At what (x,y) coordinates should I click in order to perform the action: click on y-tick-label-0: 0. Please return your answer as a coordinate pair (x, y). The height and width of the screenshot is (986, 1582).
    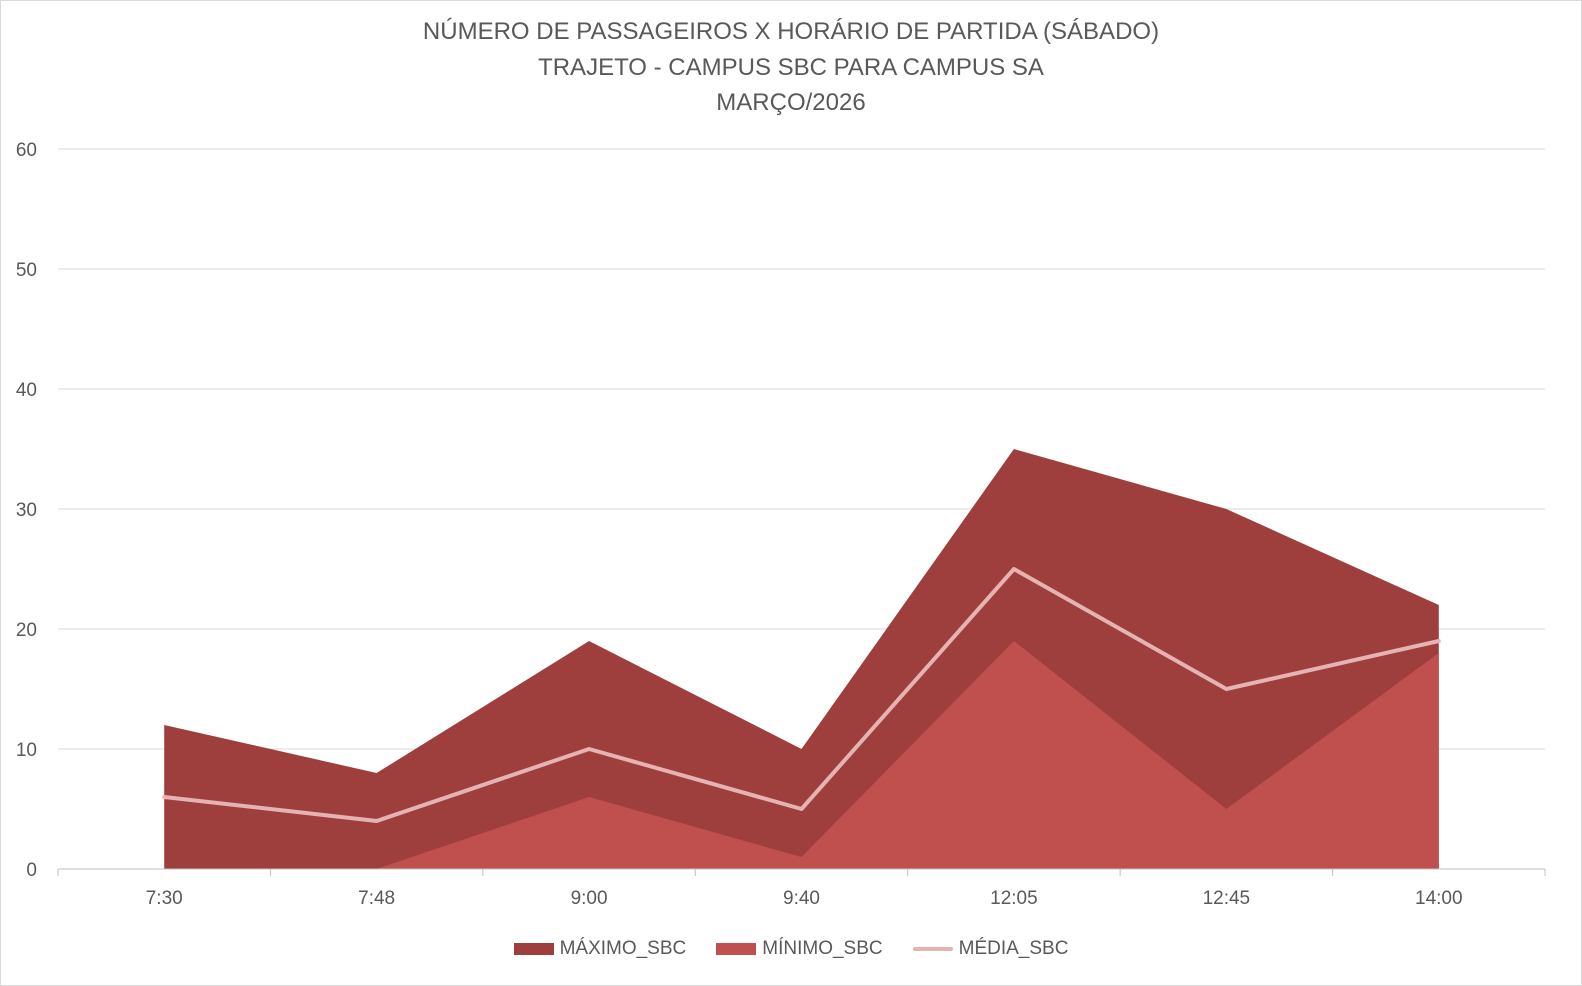
    Looking at the image, I should click on (31, 870).